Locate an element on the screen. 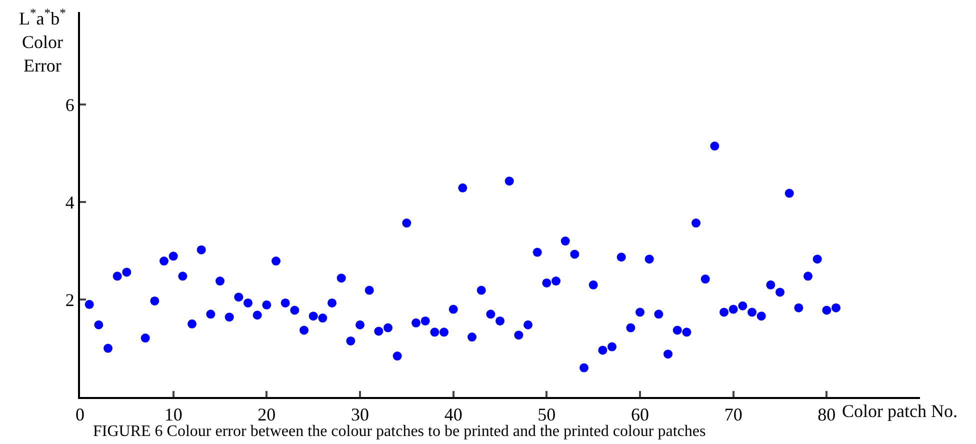 This screenshot has height=444, width=976. x-tick-label: 0 is located at coordinates (80, 414).